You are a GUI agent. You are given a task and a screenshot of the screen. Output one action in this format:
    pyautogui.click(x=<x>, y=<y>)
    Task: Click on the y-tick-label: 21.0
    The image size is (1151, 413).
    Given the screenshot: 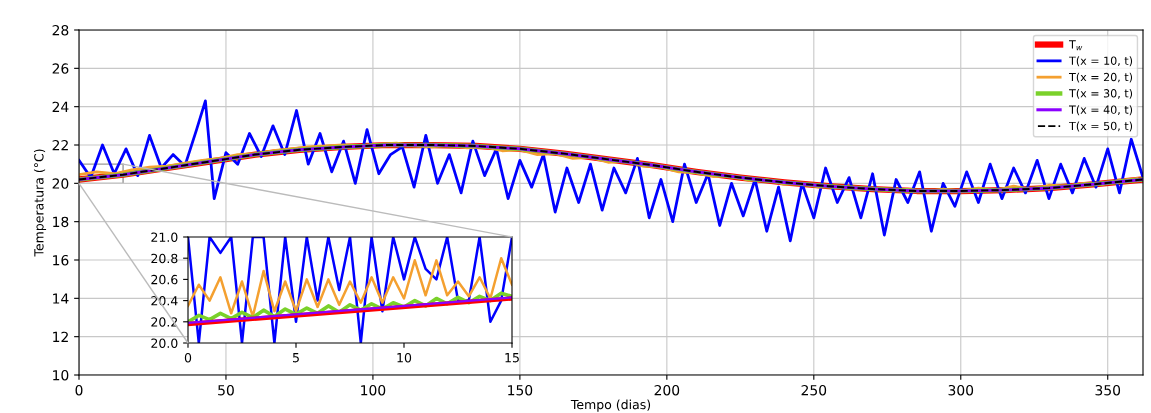 What is the action you would take?
    pyautogui.click(x=164, y=237)
    